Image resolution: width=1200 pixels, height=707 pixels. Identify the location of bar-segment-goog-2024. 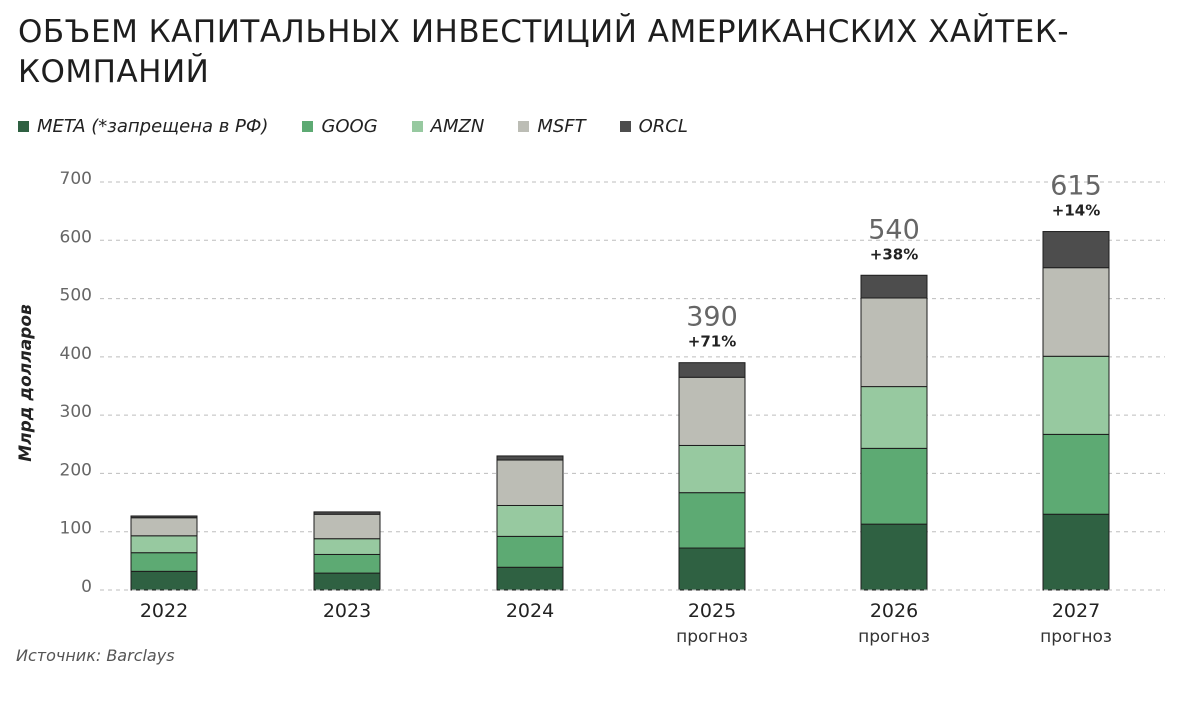
(530, 551).